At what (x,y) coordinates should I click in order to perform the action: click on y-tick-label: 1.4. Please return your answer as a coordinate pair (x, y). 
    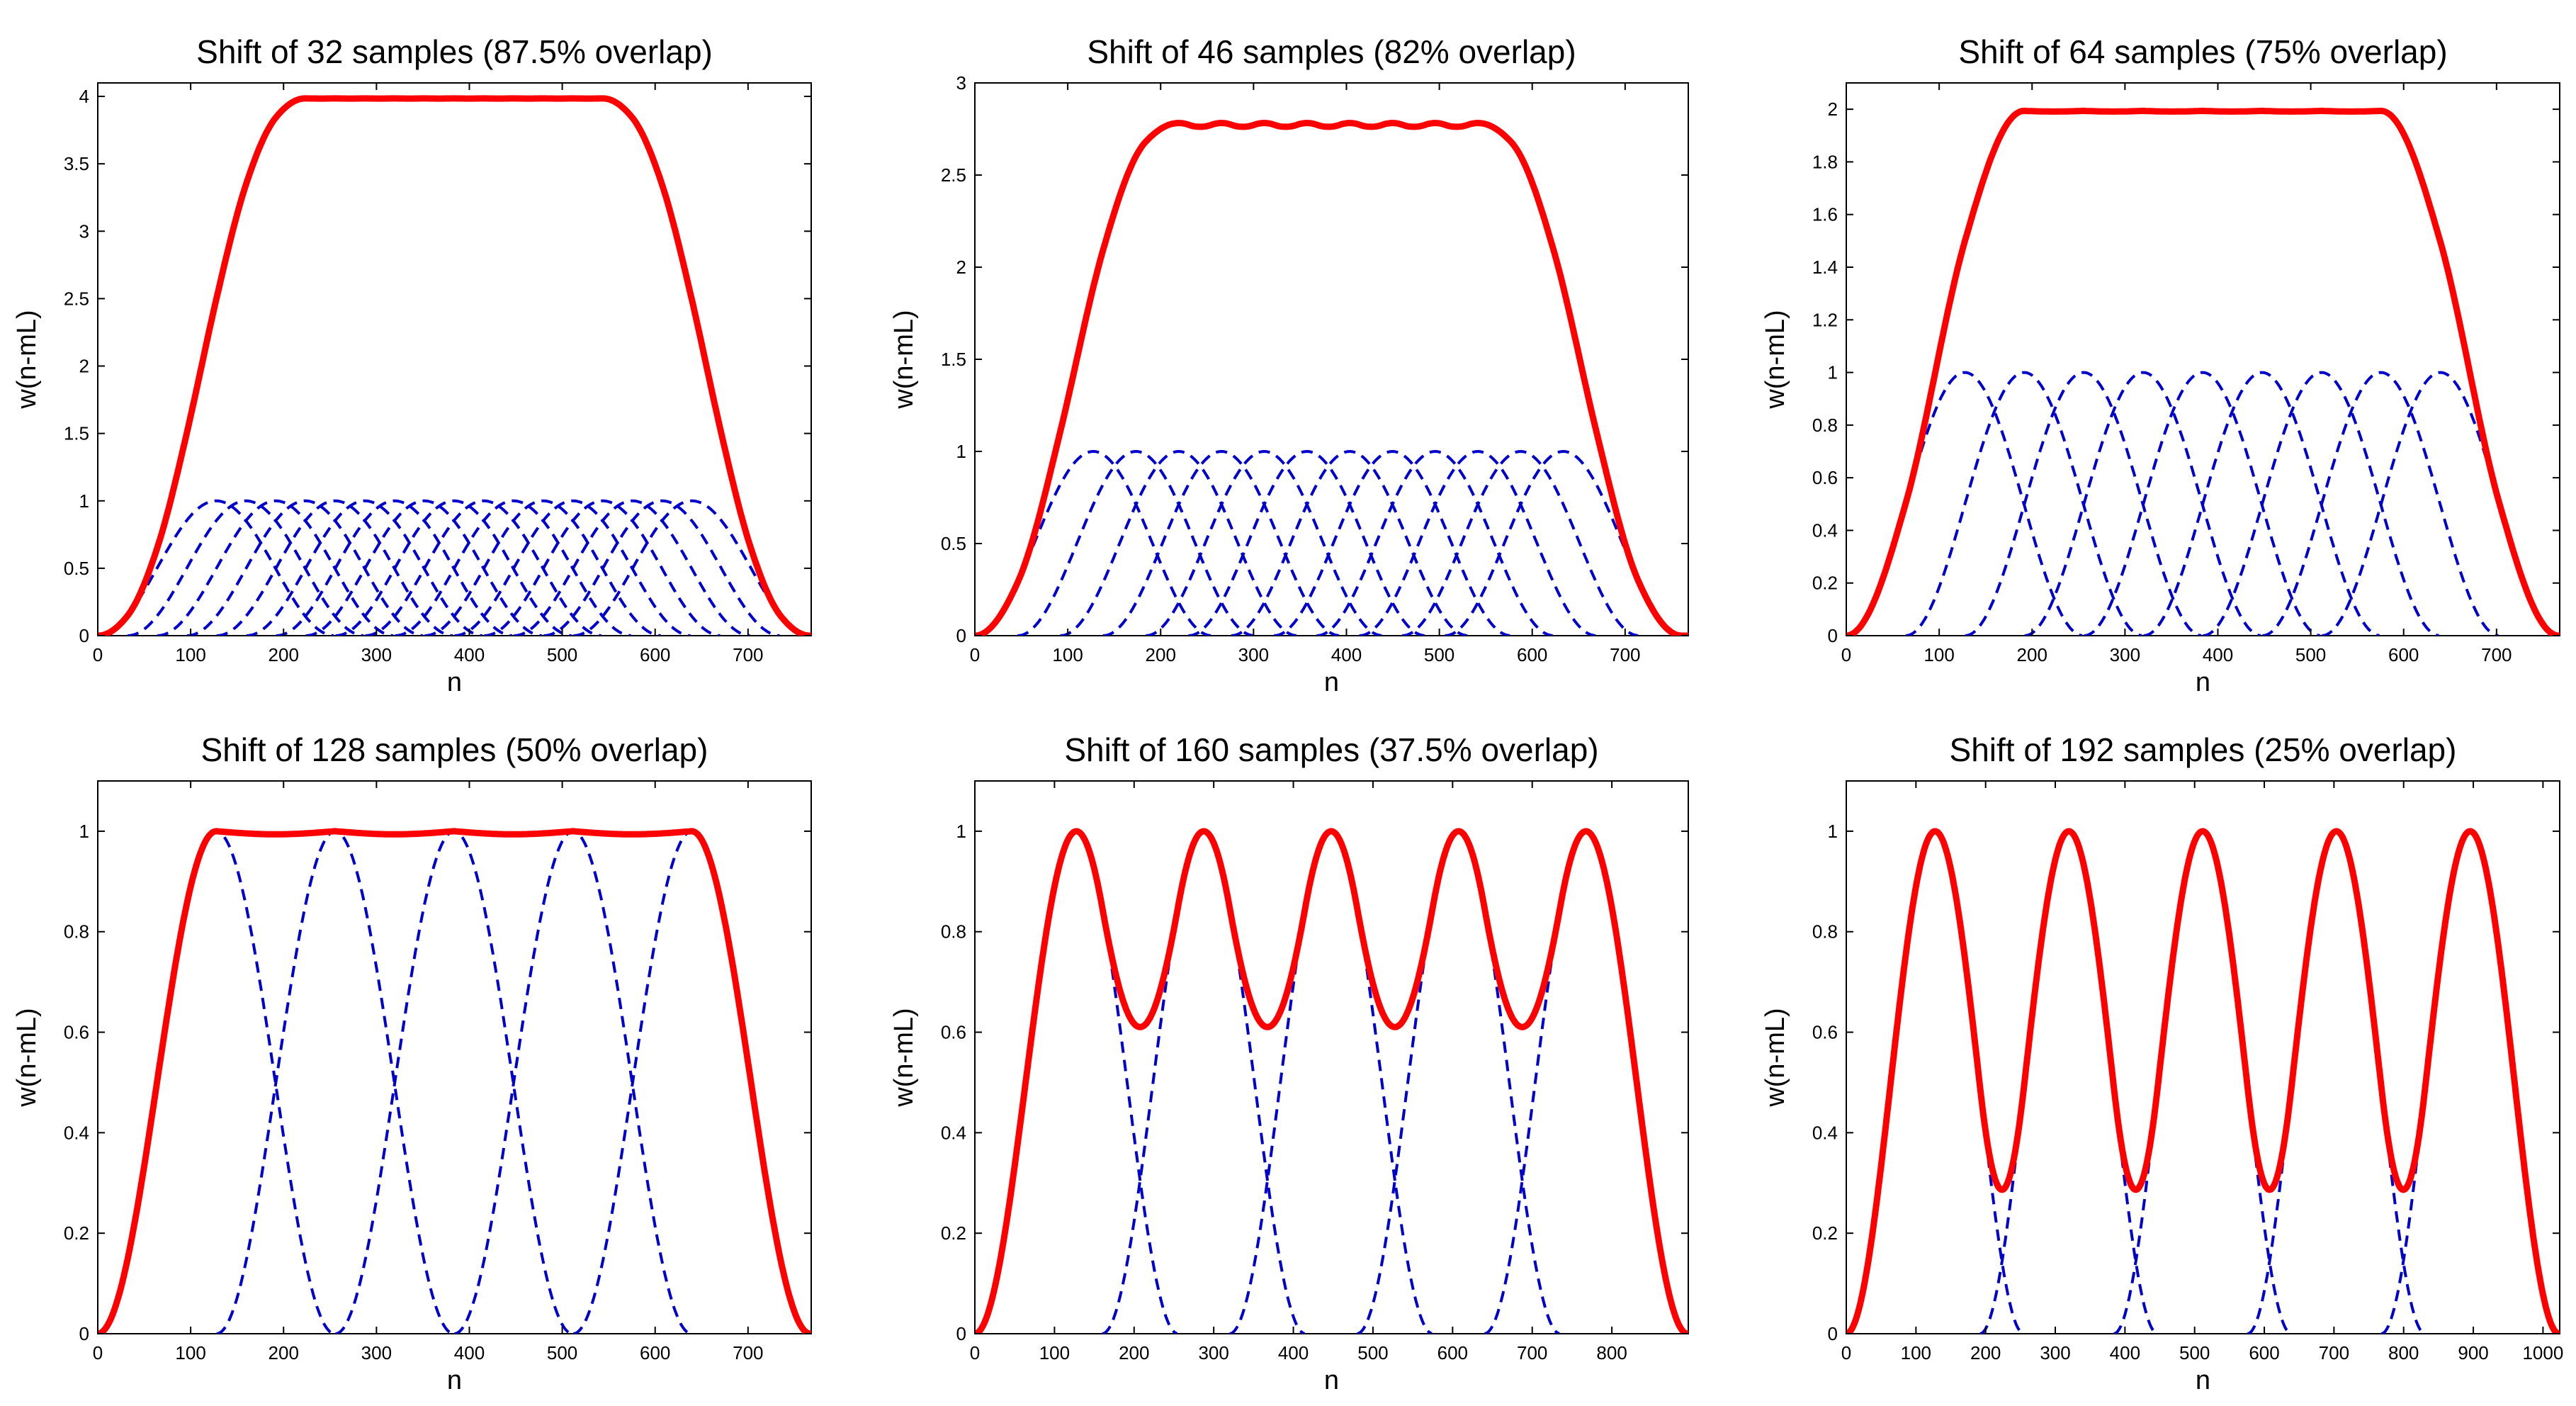
    Looking at the image, I should click on (1825, 267).